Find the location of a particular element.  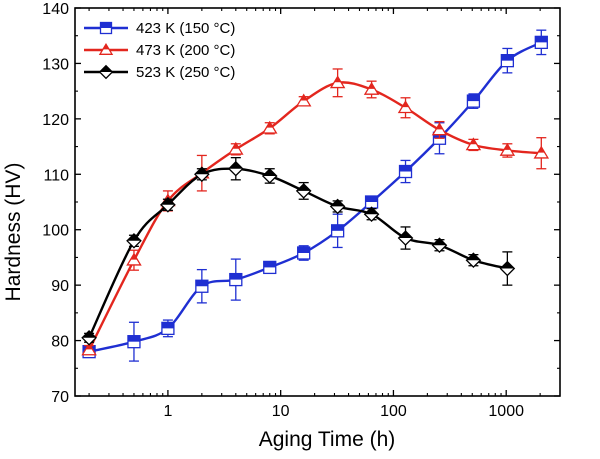

x-tick-label: 1 is located at coordinates (167, 411).